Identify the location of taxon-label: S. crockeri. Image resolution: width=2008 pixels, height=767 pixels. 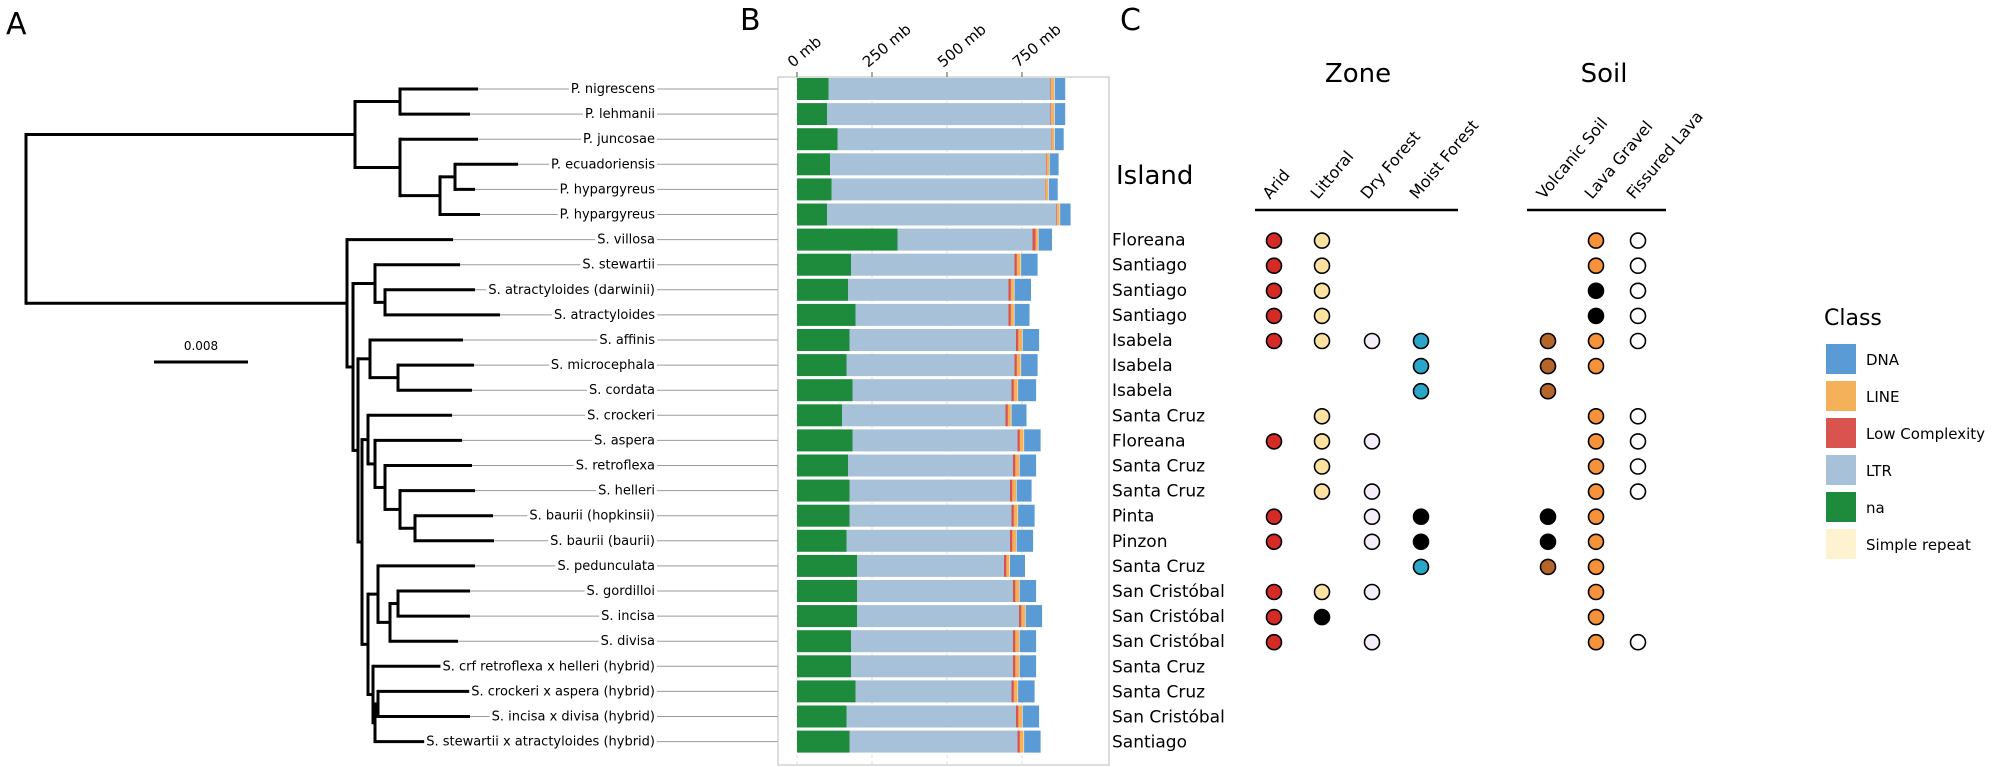
(621, 415).